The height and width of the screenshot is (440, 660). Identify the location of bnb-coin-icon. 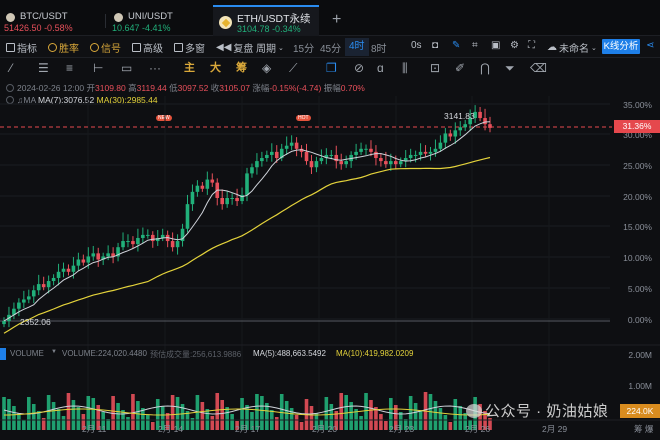
(225, 22).